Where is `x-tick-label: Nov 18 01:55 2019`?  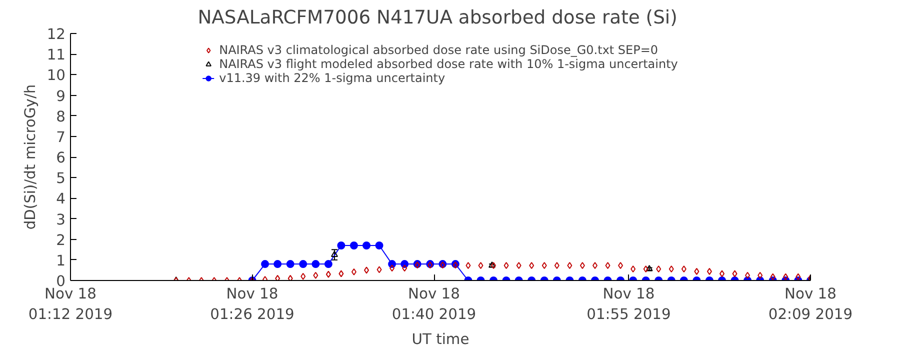
x-tick-label: Nov 18 01:55 2019 is located at coordinates (628, 304).